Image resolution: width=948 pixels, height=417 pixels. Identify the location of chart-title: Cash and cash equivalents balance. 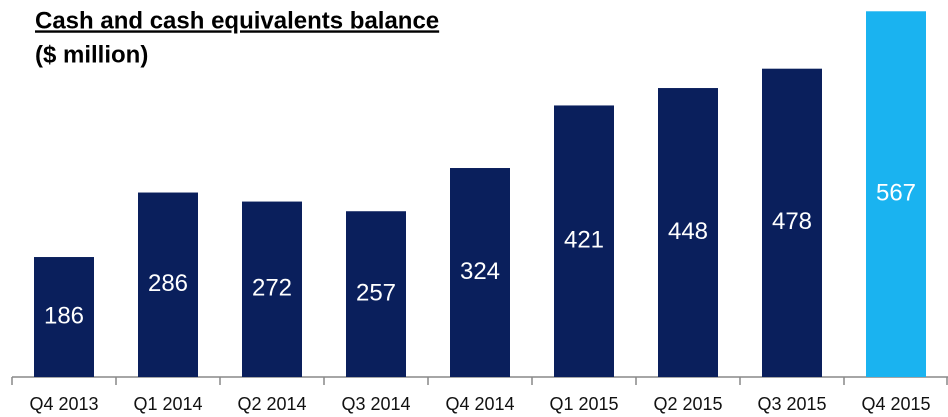
(237, 20).